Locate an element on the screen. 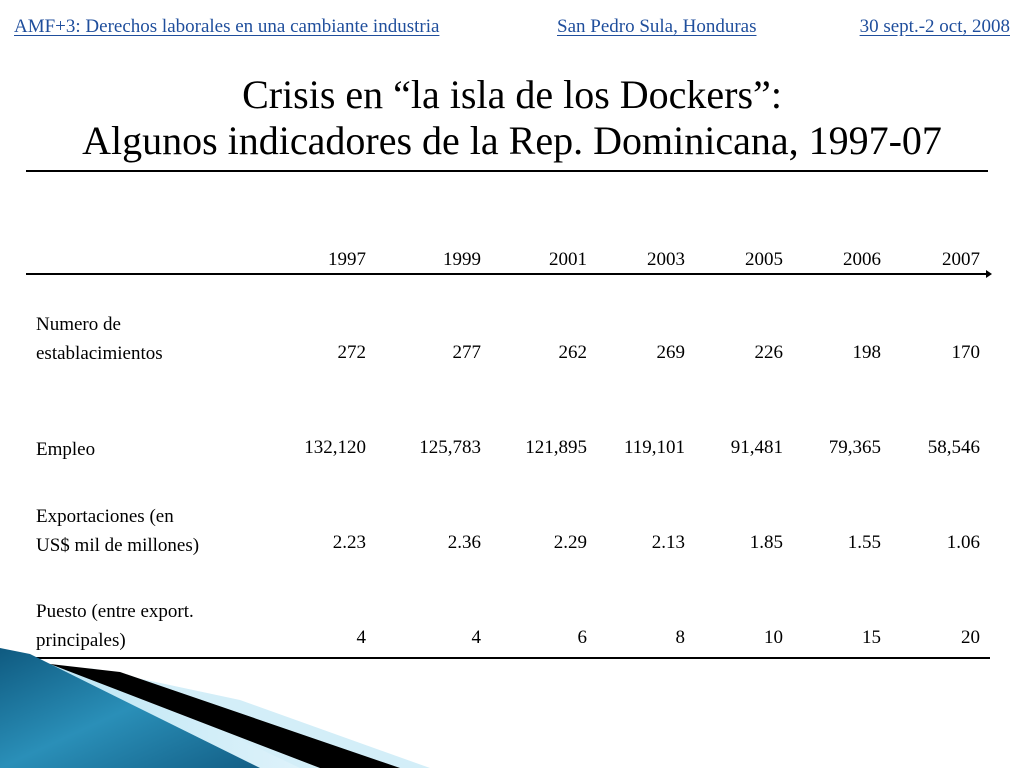 The width and height of the screenshot is (1024, 768). table-cell: 1.55 is located at coordinates (864, 542).